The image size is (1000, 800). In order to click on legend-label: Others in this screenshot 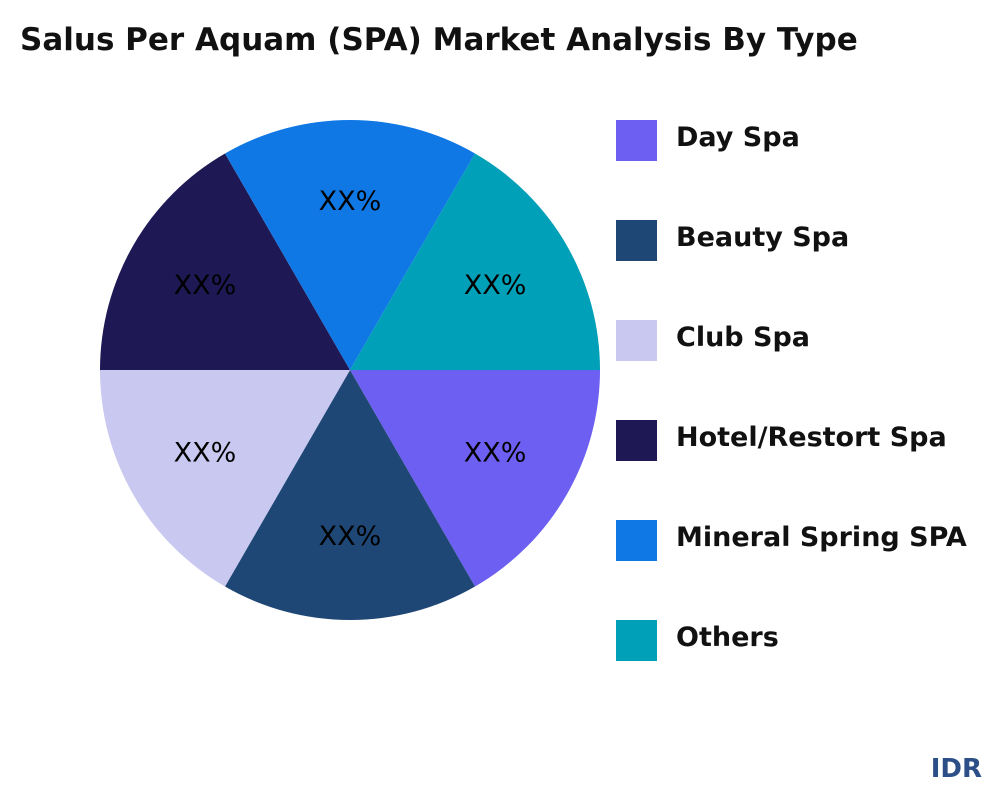, I will do `click(727, 637)`.